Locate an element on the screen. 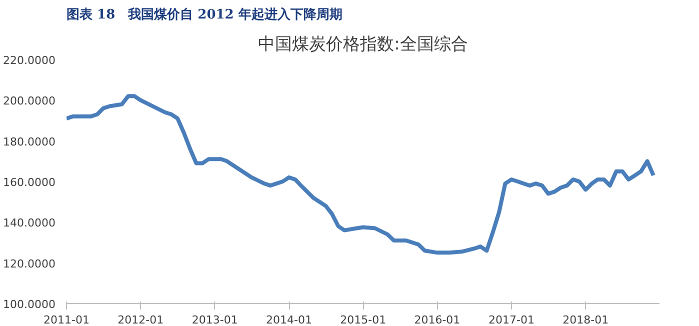 This screenshot has width=699, height=326. x-tick-label: 2012-01 is located at coordinates (141, 320).